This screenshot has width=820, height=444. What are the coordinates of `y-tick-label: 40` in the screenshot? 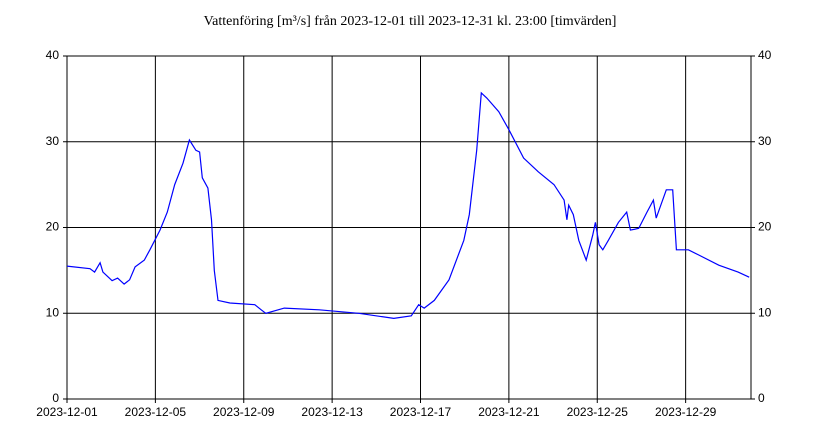 It's located at (53, 55).